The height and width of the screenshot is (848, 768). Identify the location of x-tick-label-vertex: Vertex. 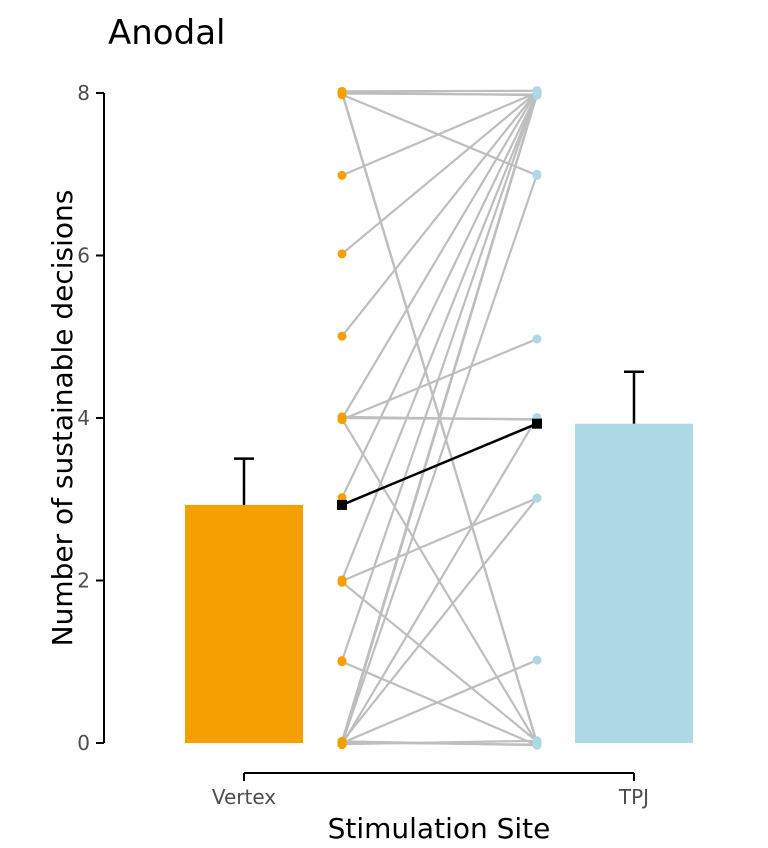
(244, 797).